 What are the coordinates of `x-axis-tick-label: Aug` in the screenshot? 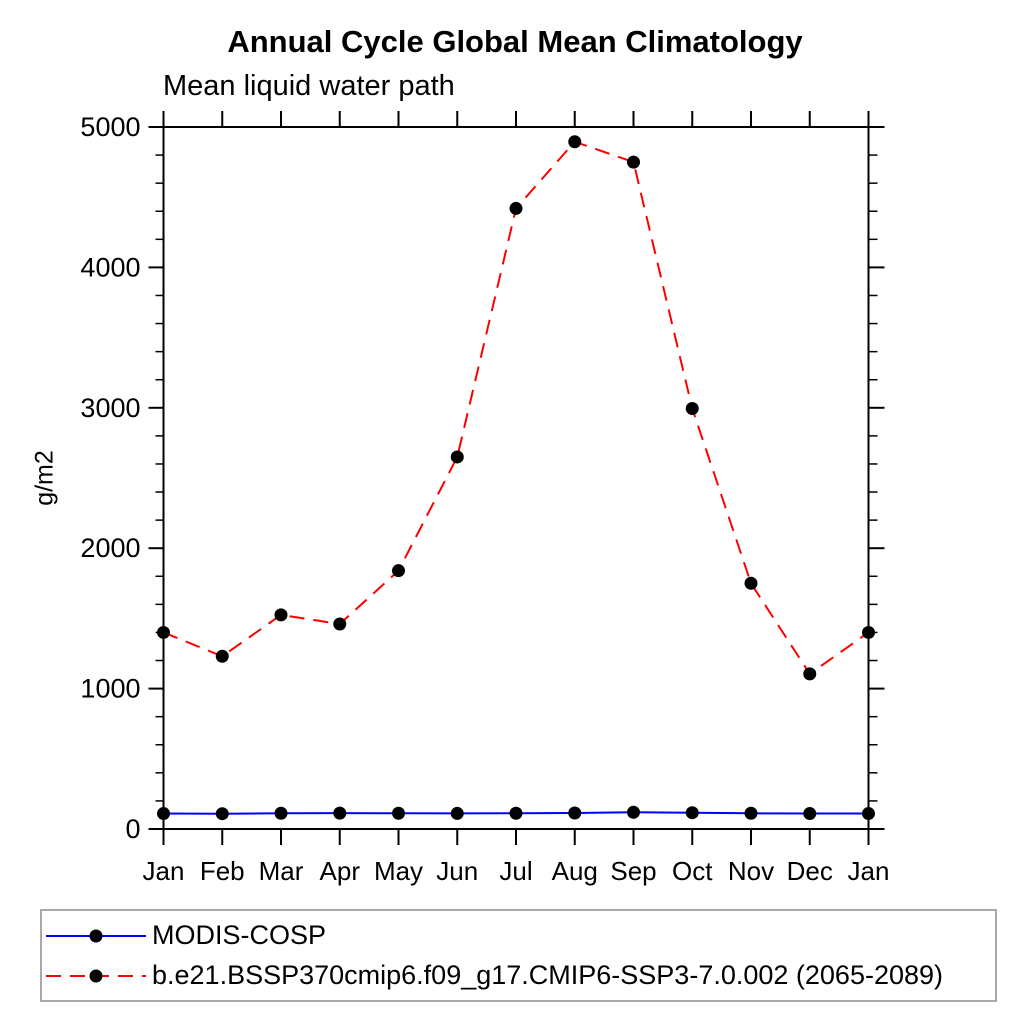 It's located at (575, 871).